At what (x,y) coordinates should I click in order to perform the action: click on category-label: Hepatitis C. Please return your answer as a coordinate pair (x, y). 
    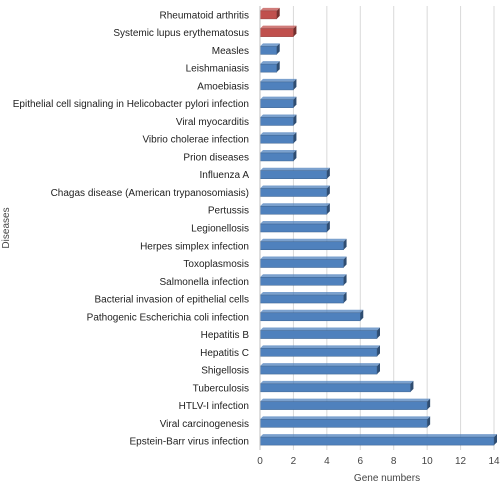
    Looking at the image, I should click on (224, 353).